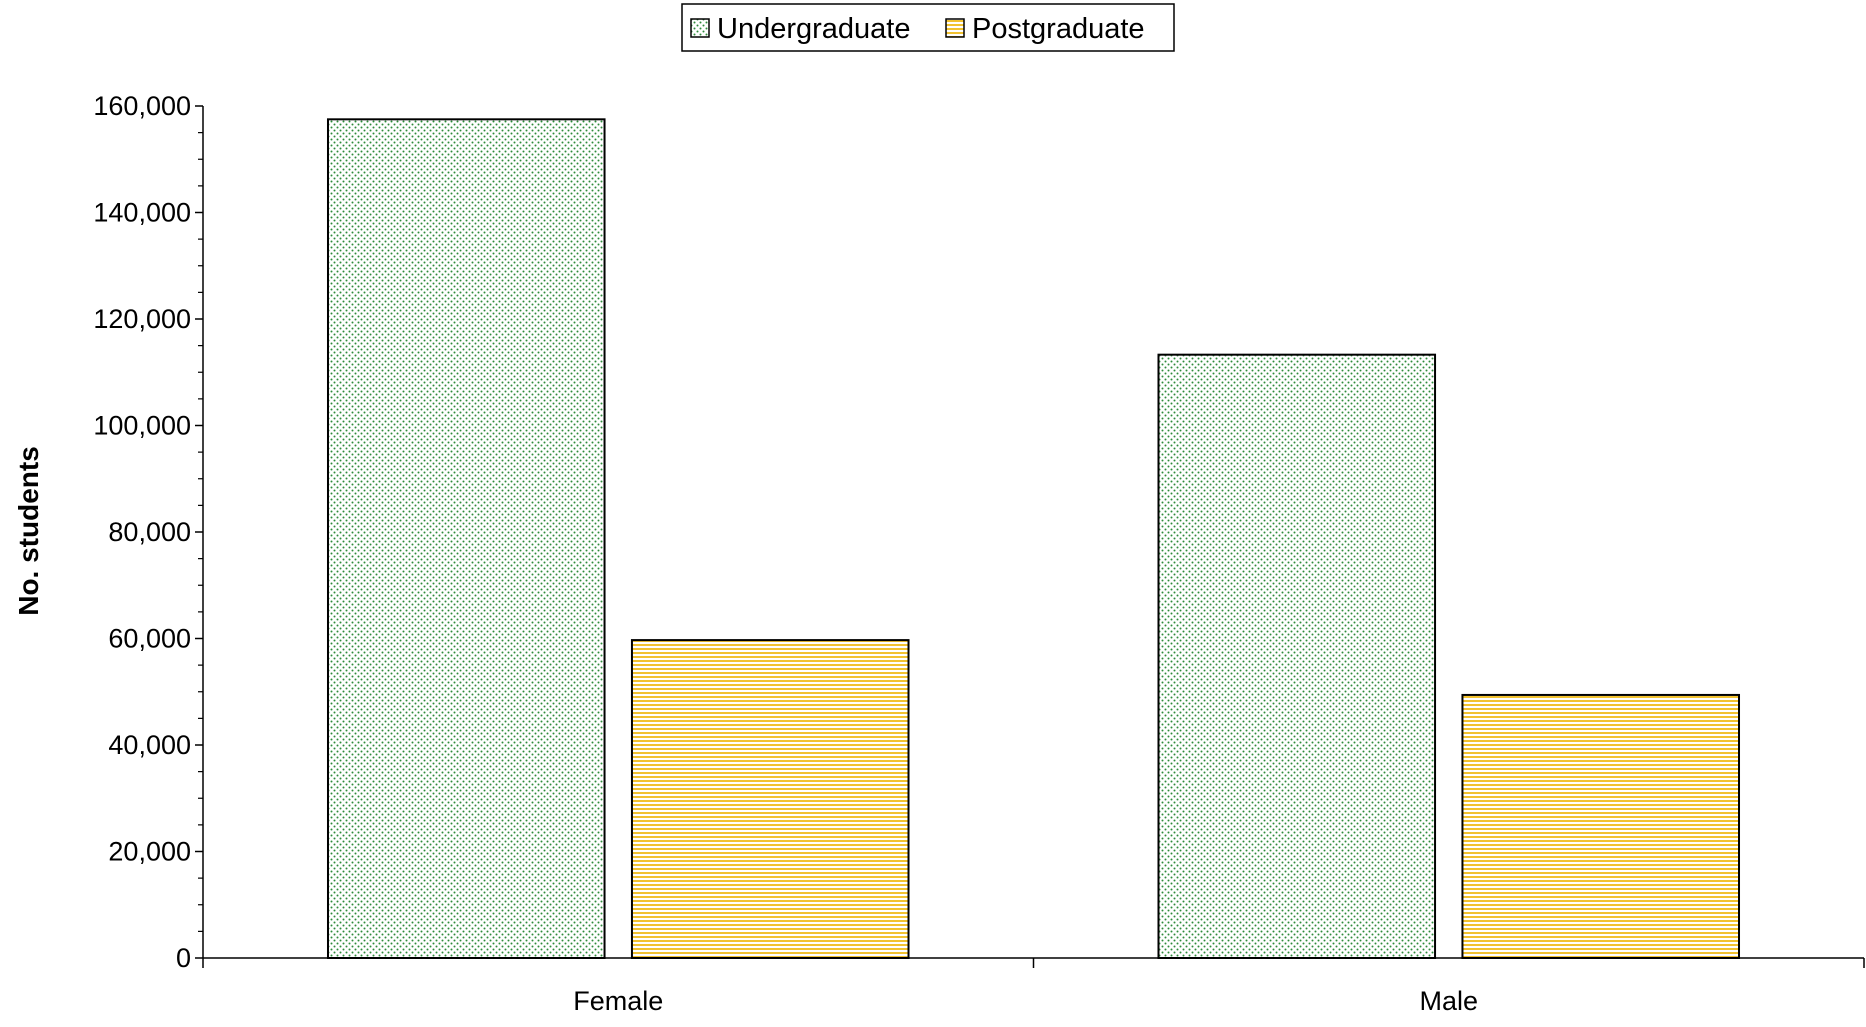 The image size is (1866, 1027). What do you see at coordinates (955, 28) in the screenshot?
I see `legend-swatch-postgraduate` at bounding box center [955, 28].